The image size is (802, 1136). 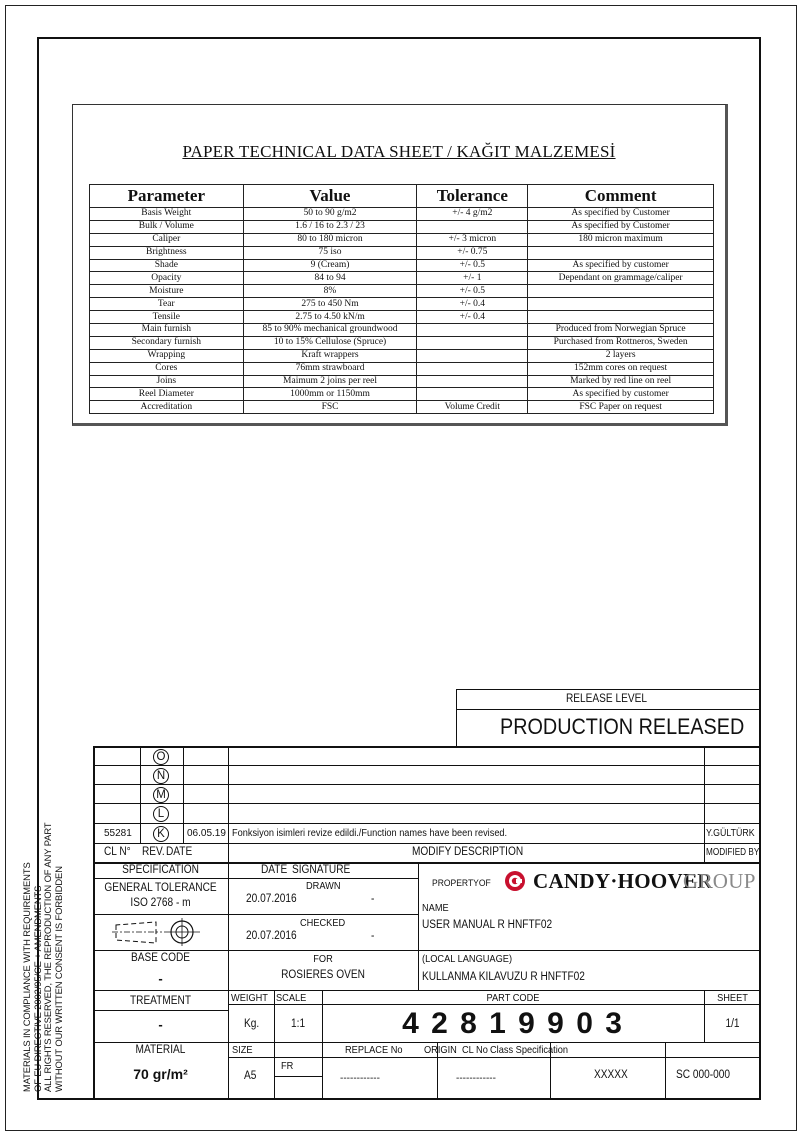 I want to click on param-cell: Main furnish, so click(x=166, y=330).